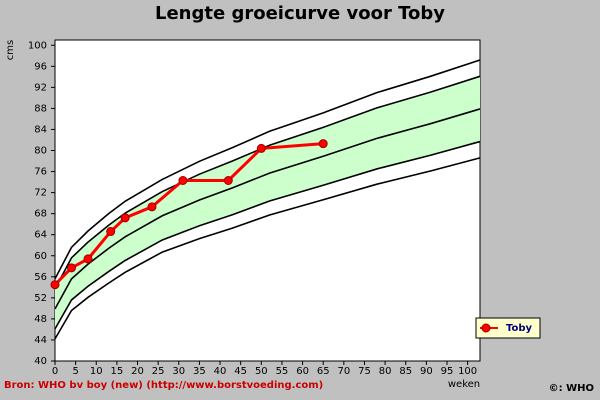  I want to click on y-tick-label: 52, so click(40, 298).